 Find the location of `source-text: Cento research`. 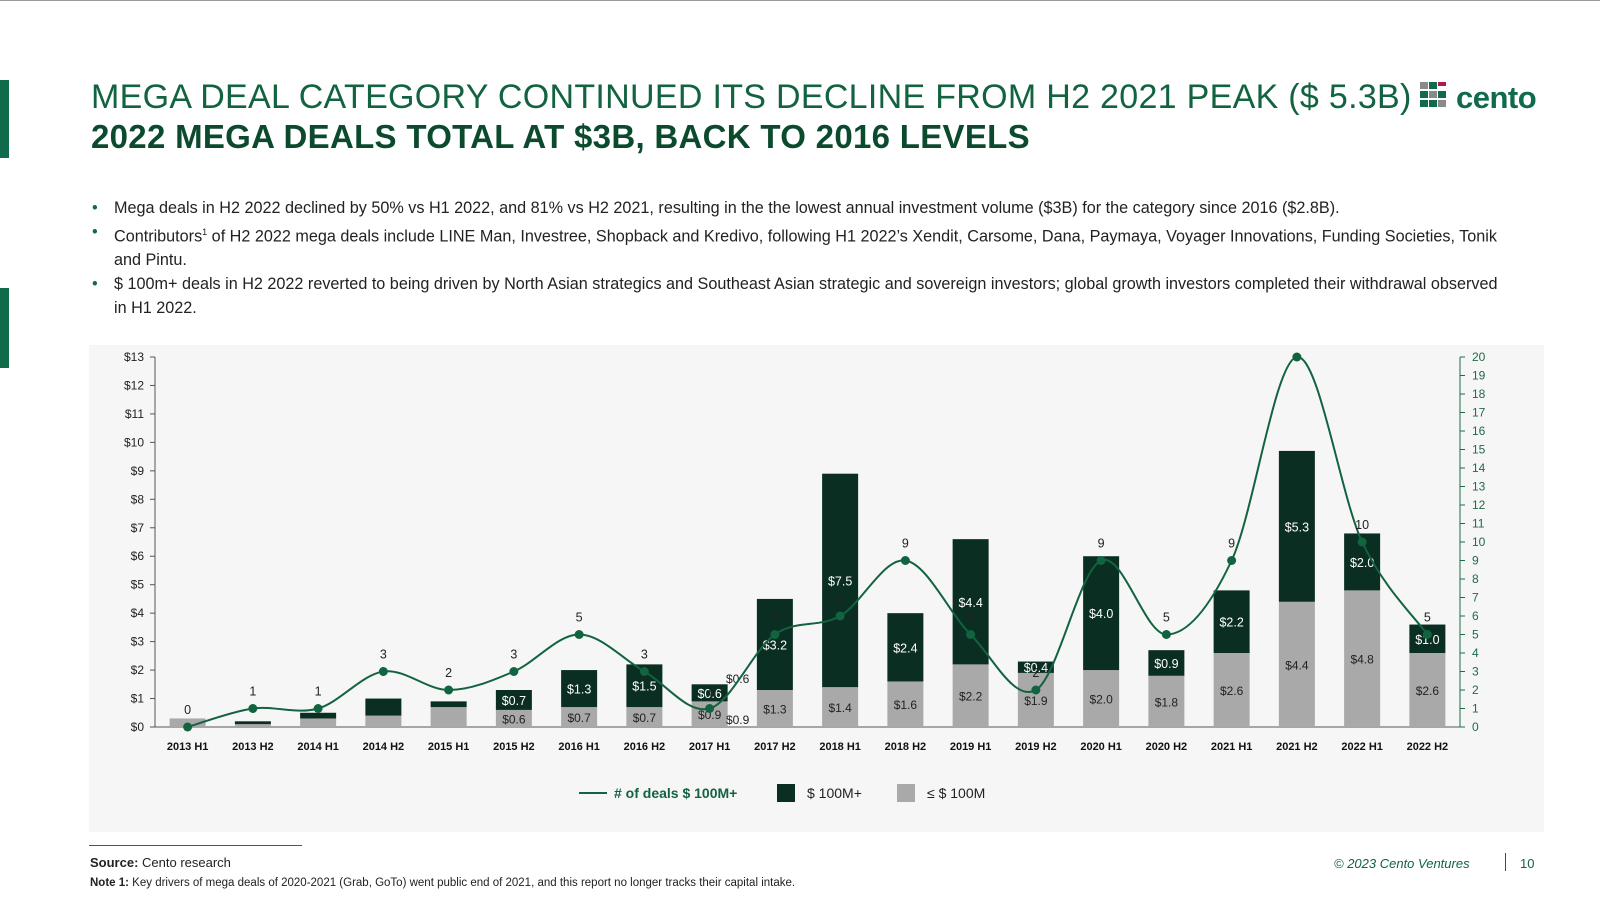

source-text: Cento research is located at coordinates (184, 862).